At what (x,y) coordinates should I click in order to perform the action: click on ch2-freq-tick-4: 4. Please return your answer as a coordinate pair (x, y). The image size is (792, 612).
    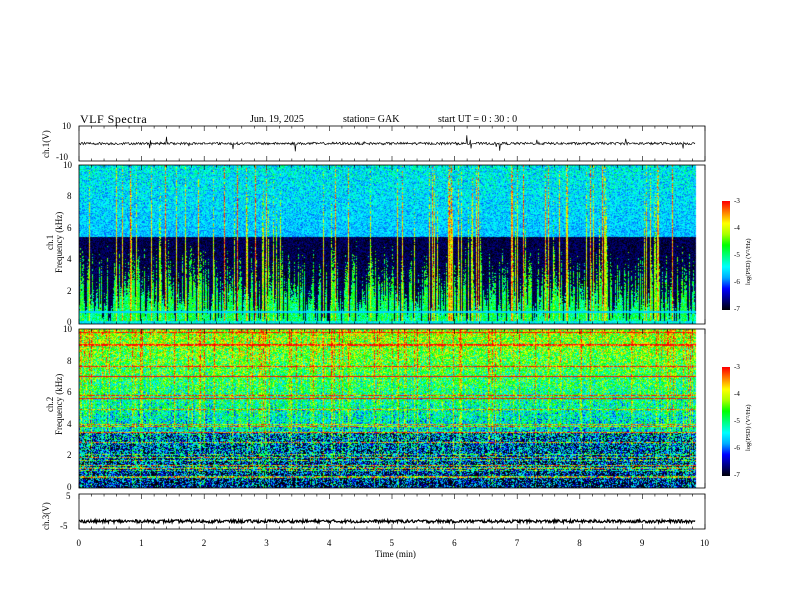
    Looking at the image, I should click on (69, 424).